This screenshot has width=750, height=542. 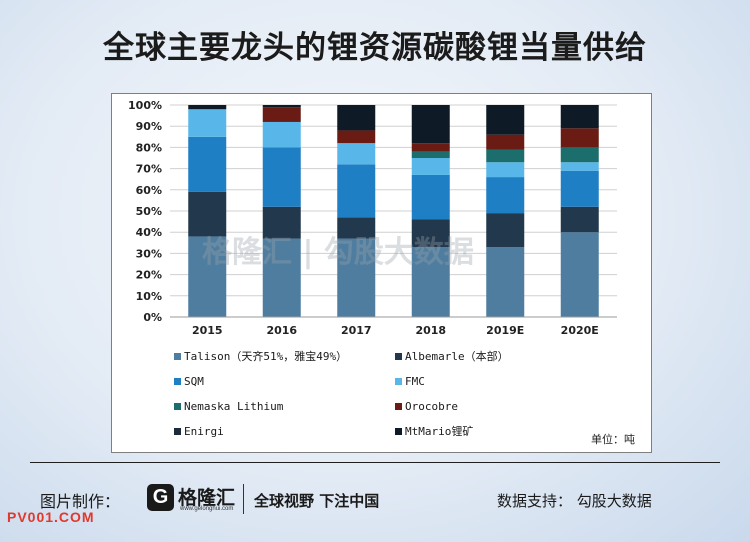 What do you see at coordinates (317, 501) in the screenshot?
I see `footer-slogan: 全球视野 下注中国` at bounding box center [317, 501].